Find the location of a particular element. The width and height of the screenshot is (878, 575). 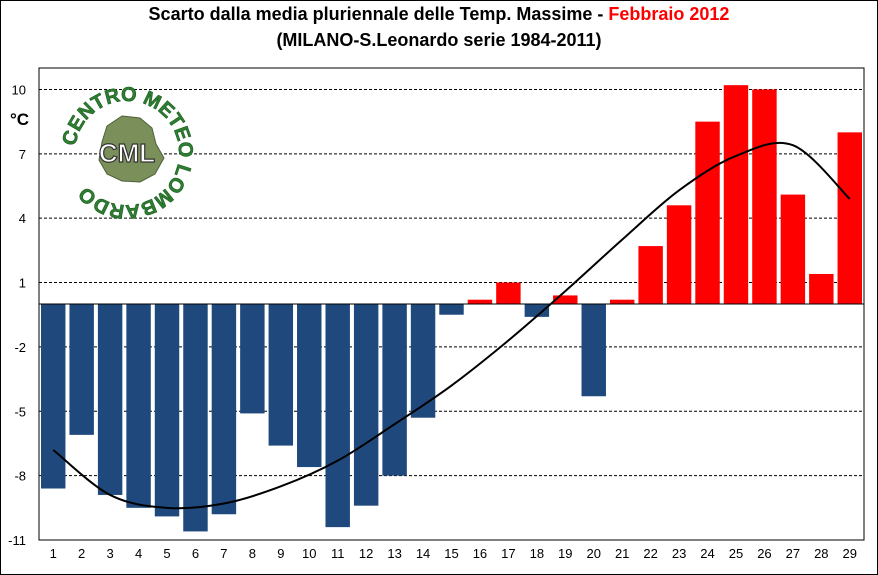

cml-logo: CENTRO METEO LOMBARDO CML is located at coordinates (127, 152).